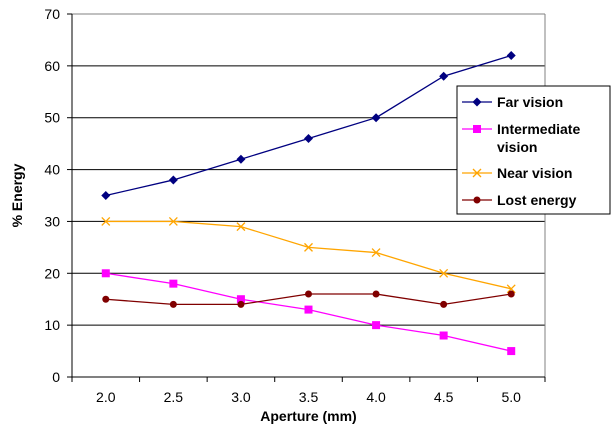 Image resolution: width=613 pixels, height=431 pixels. I want to click on series-lost-energy, so click(308, 299).